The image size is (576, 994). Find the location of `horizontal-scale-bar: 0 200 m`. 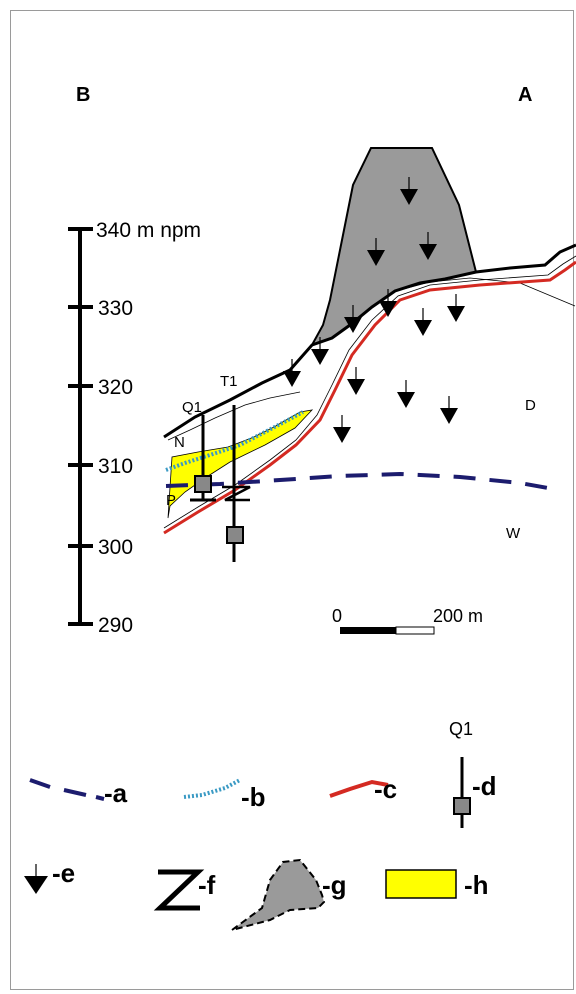

horizontal-scale-bar: 0 200 m is located at coordinates (407, 620).